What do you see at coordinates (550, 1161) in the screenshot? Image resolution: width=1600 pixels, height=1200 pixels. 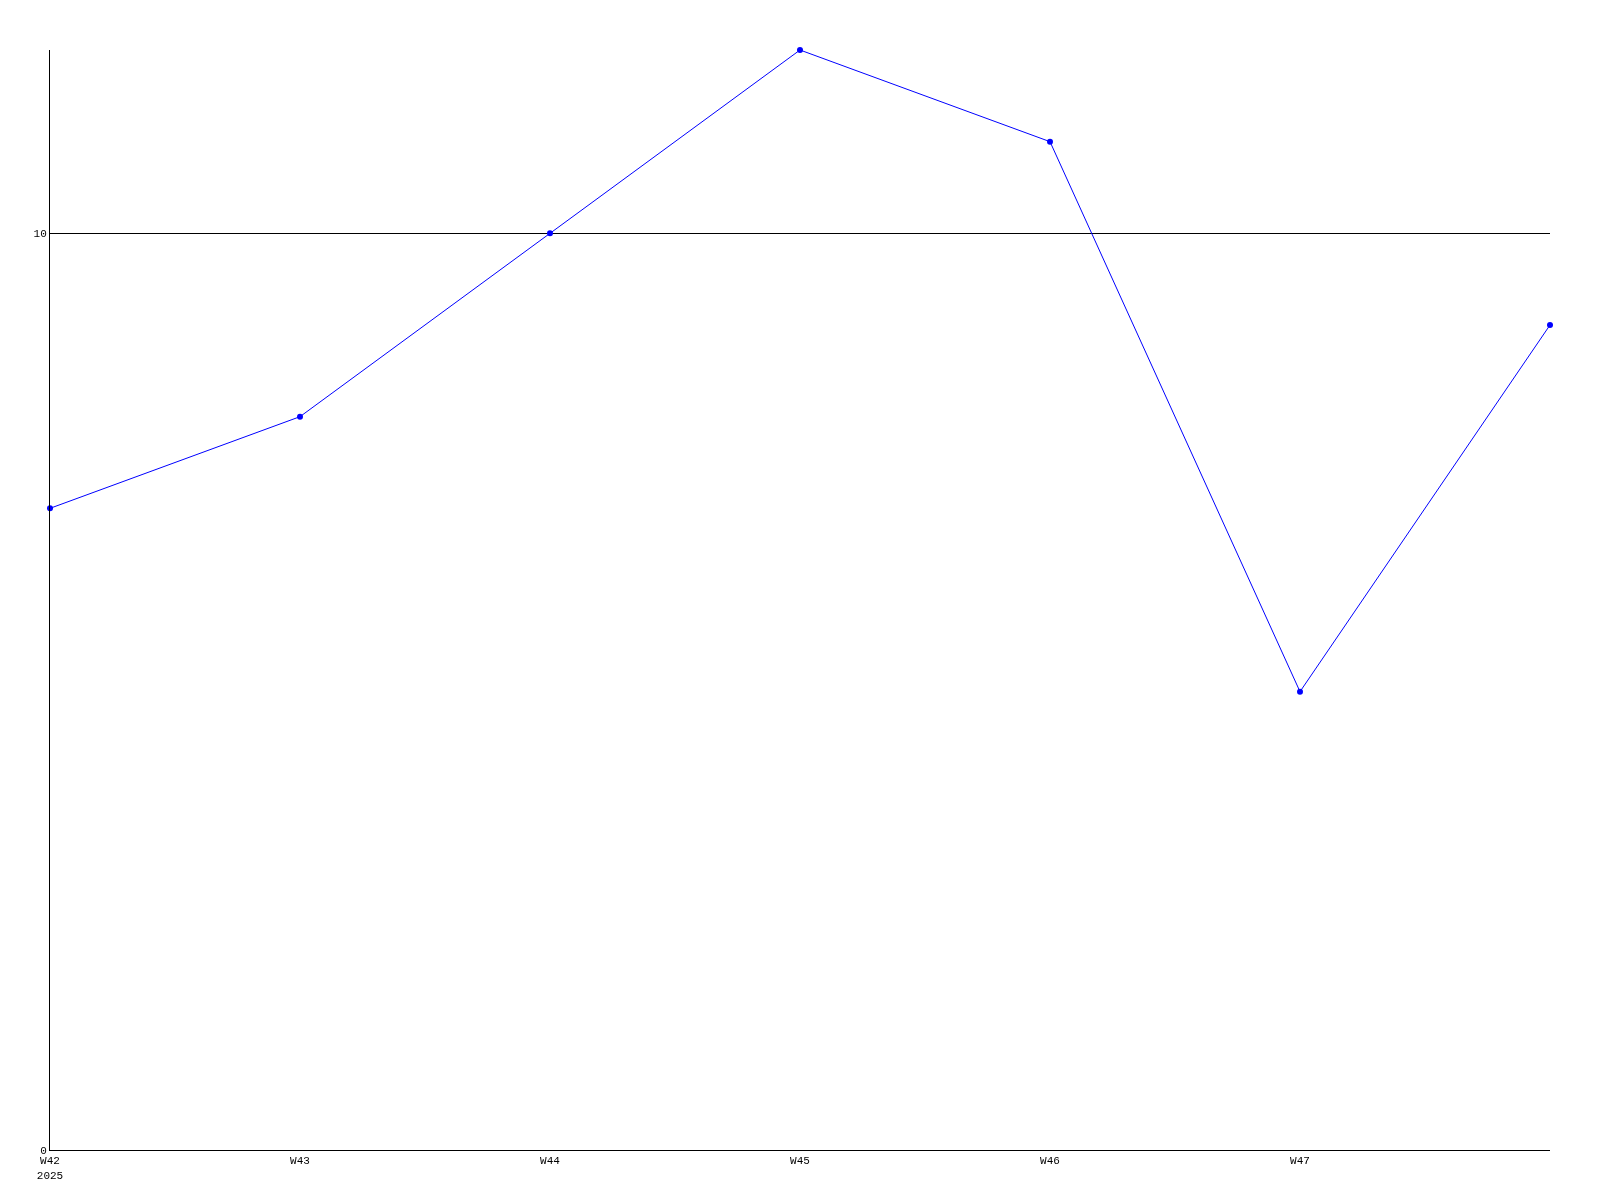 I see `x-tick-label: W44` at bounding box center [550, 1161].